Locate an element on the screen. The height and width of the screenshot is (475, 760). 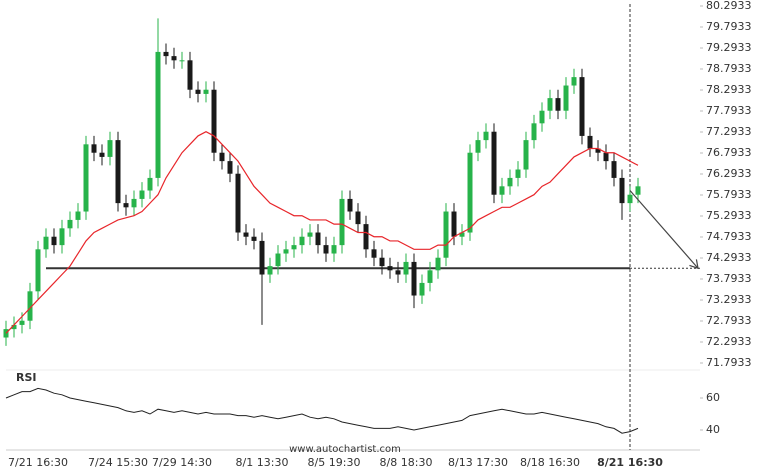
y-tick-label: 76.7933 is located at coordinates (729, 152).